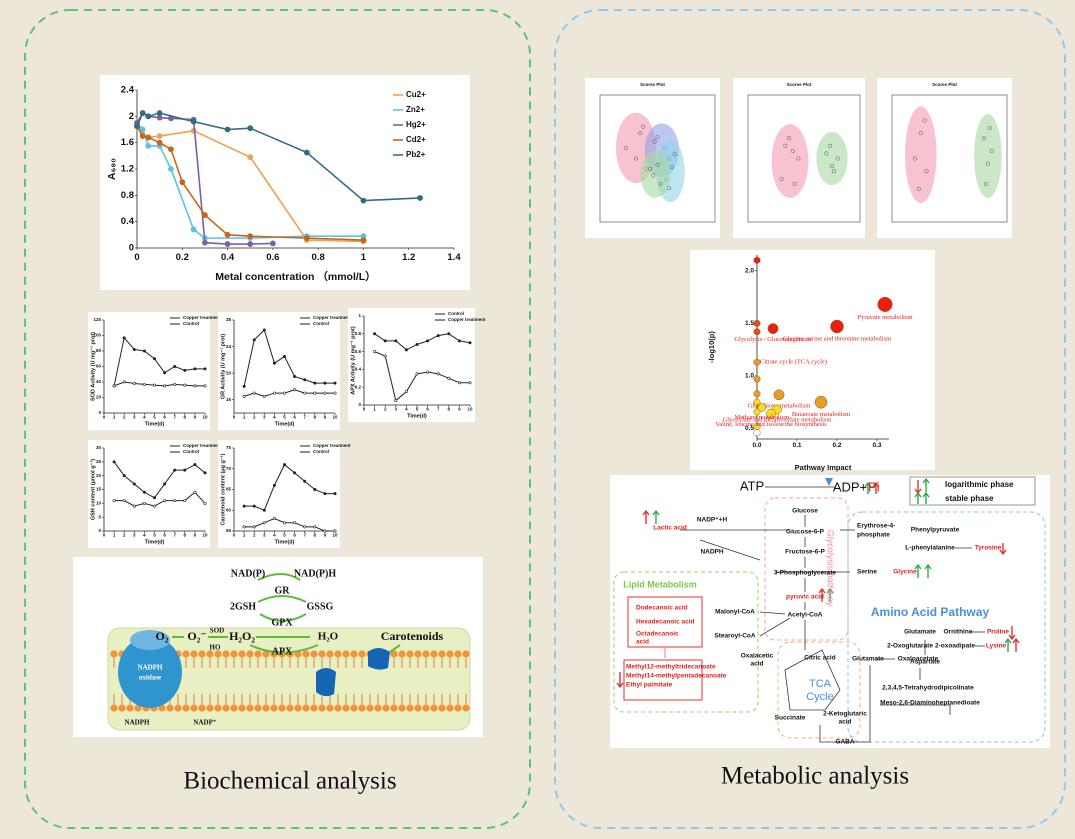  I want to click on pathway-node: Ethyl palmitate, so click(649, 685).